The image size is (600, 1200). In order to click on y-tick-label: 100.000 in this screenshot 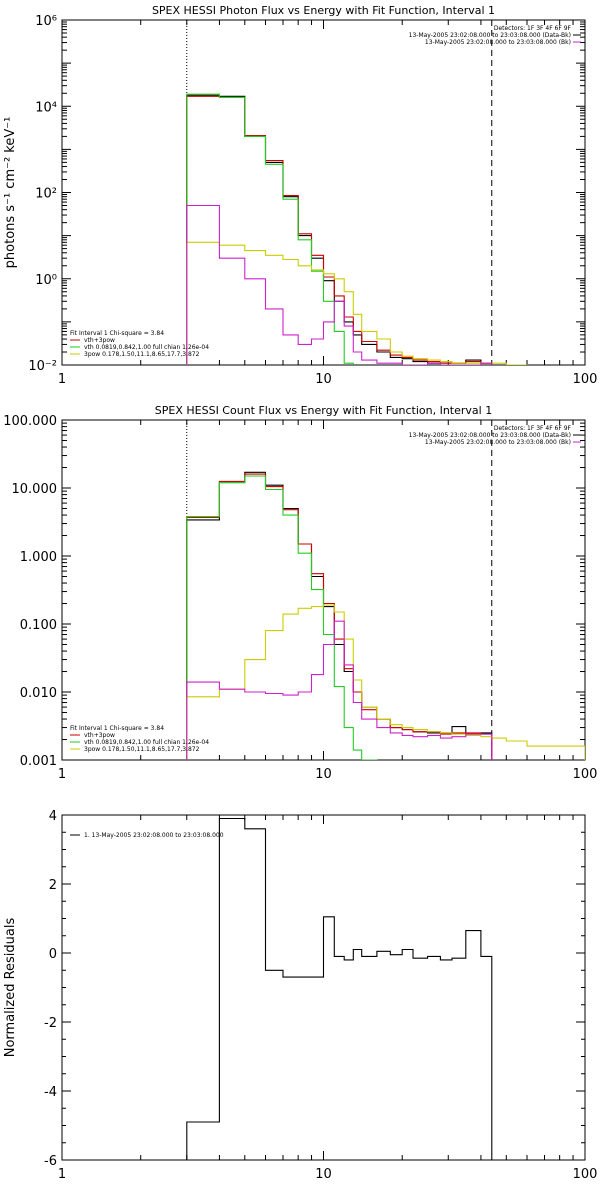, I will do `click(30, 421)`.